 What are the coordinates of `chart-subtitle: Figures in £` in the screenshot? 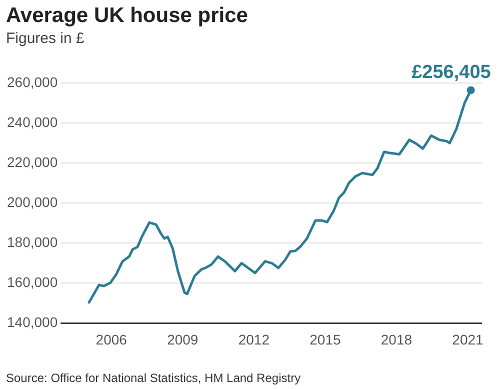 It's located at (46, 38).